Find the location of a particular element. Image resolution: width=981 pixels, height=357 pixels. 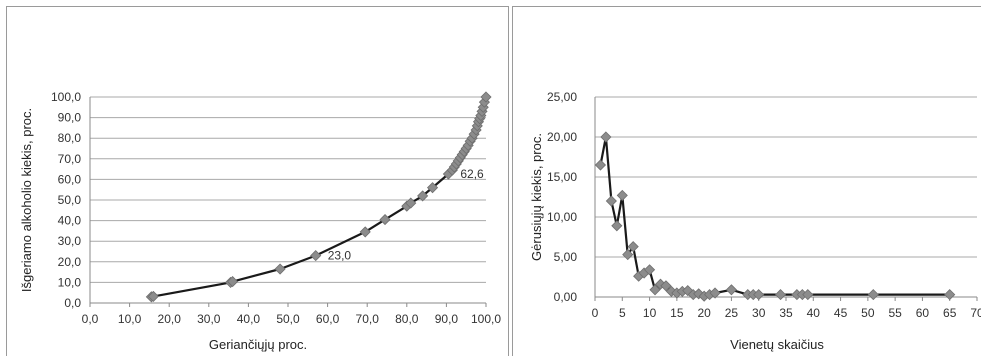

data-label: 62,6 is located at coordinates (472, 174).